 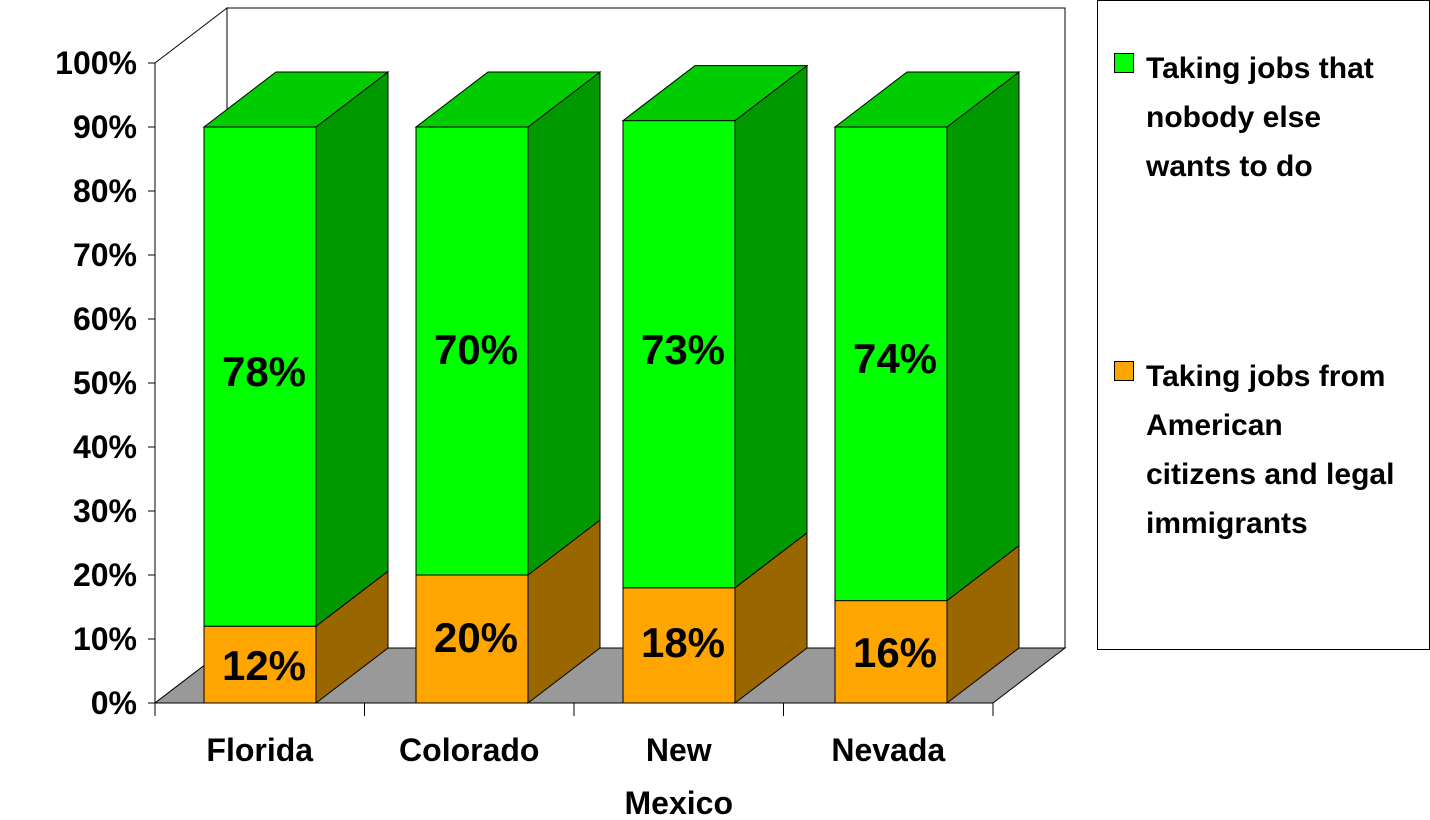 I want to click on data-label: 20%, so click(x=476, y=637).